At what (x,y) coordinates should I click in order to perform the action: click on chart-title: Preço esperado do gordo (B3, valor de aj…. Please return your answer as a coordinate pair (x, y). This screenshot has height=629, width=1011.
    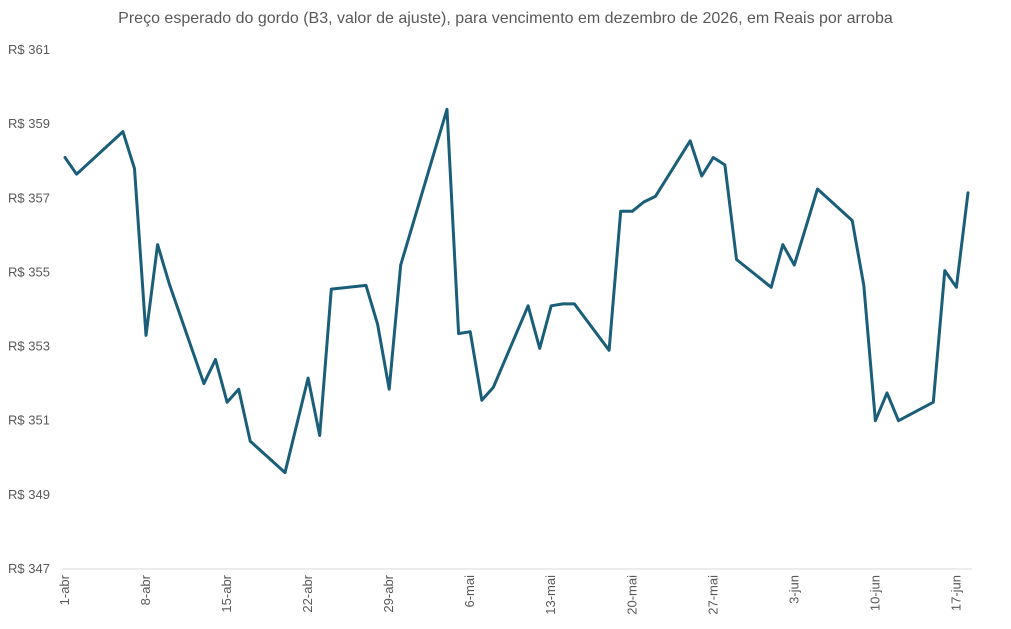
    Looking at the image, I should click on (505, 18).